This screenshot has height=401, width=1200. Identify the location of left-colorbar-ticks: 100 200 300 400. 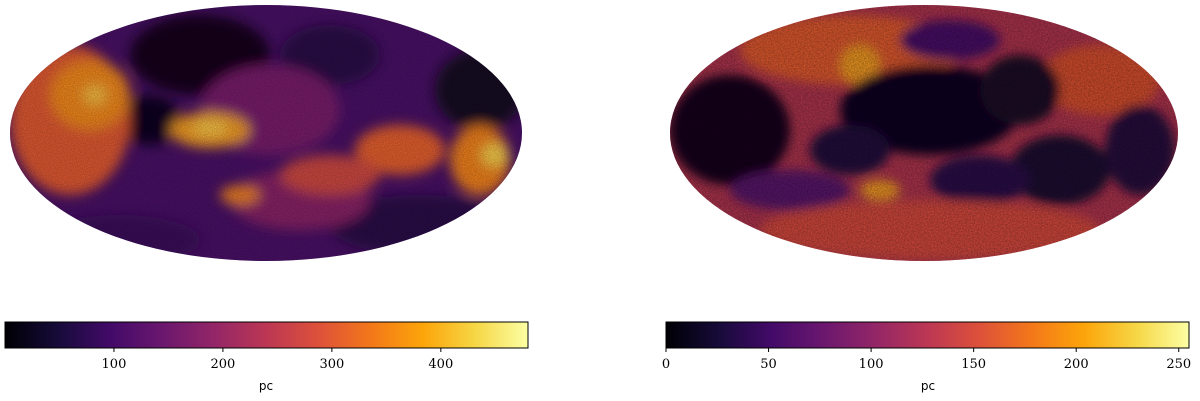
(277, 360).